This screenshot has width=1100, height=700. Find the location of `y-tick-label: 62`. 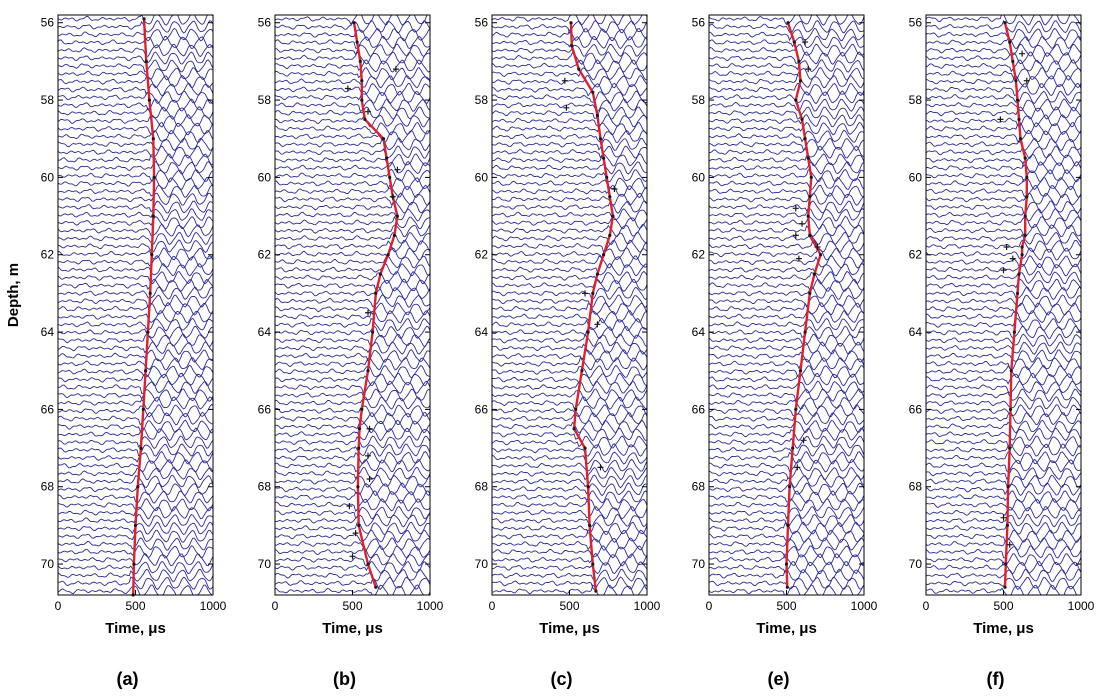

y-tick-label: 62 is located at coordinates (916, 255).